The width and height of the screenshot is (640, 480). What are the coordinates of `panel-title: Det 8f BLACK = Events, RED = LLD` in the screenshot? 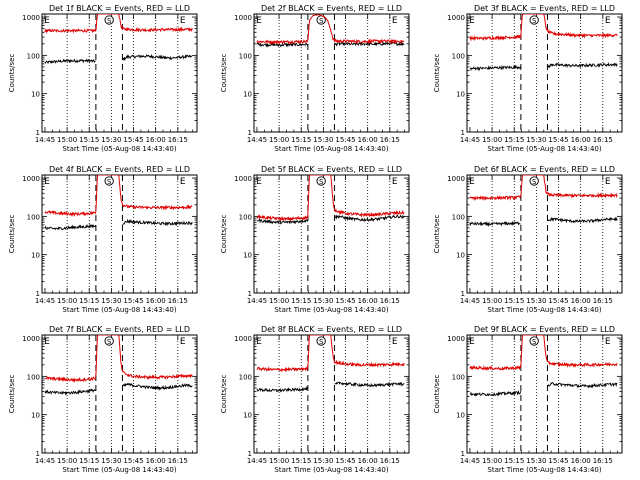 It's located at (331, 329).